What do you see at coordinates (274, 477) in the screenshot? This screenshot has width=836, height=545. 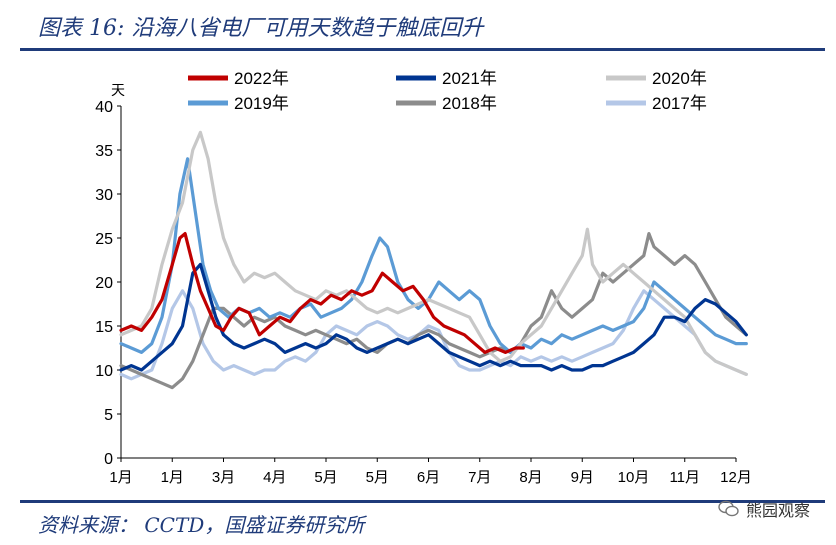 I see `x-tick-label: 4月` at bounding box center [274, 477].